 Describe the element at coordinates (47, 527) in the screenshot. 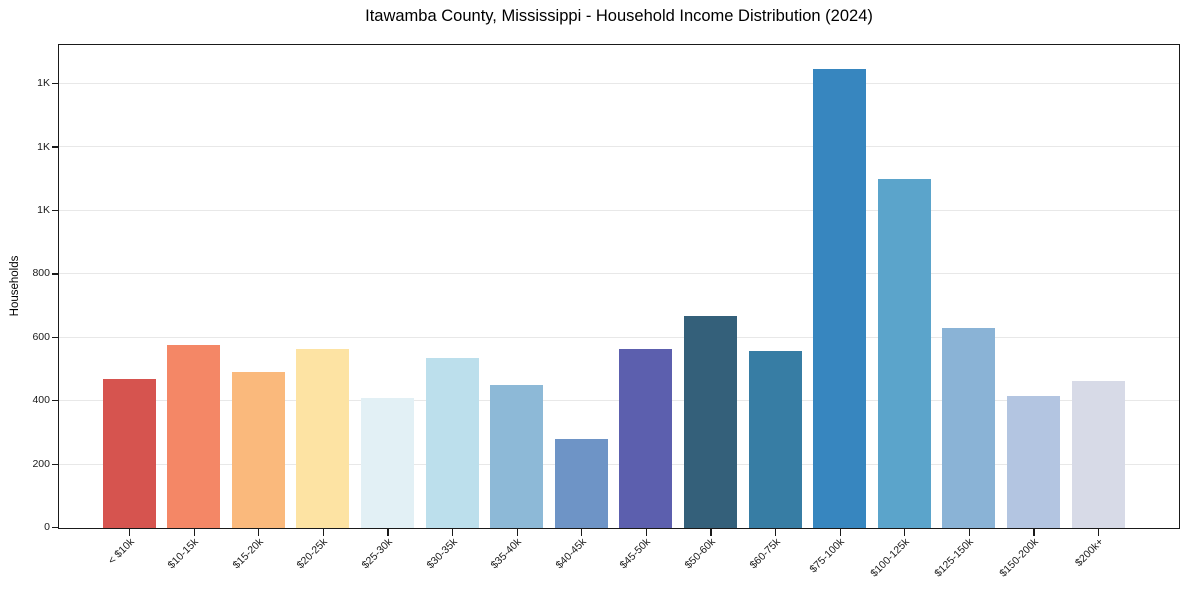

I see `y-tick-label: 0` at that location.